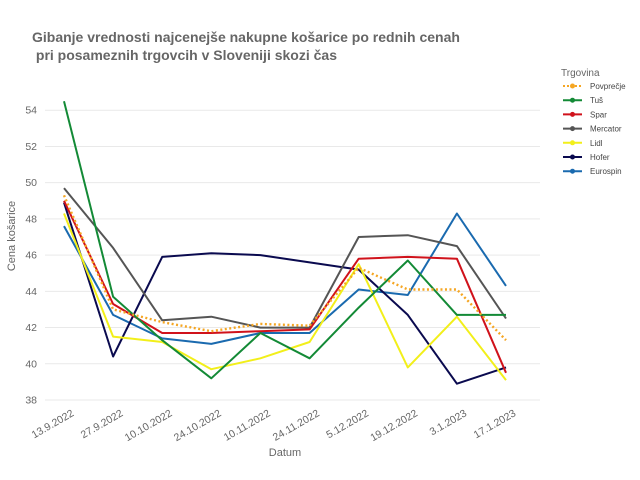 The image size is (640, 480). Describe the element at coordinates (598, 114) in the screenshot. I see `legend-label: Spar` at that location.